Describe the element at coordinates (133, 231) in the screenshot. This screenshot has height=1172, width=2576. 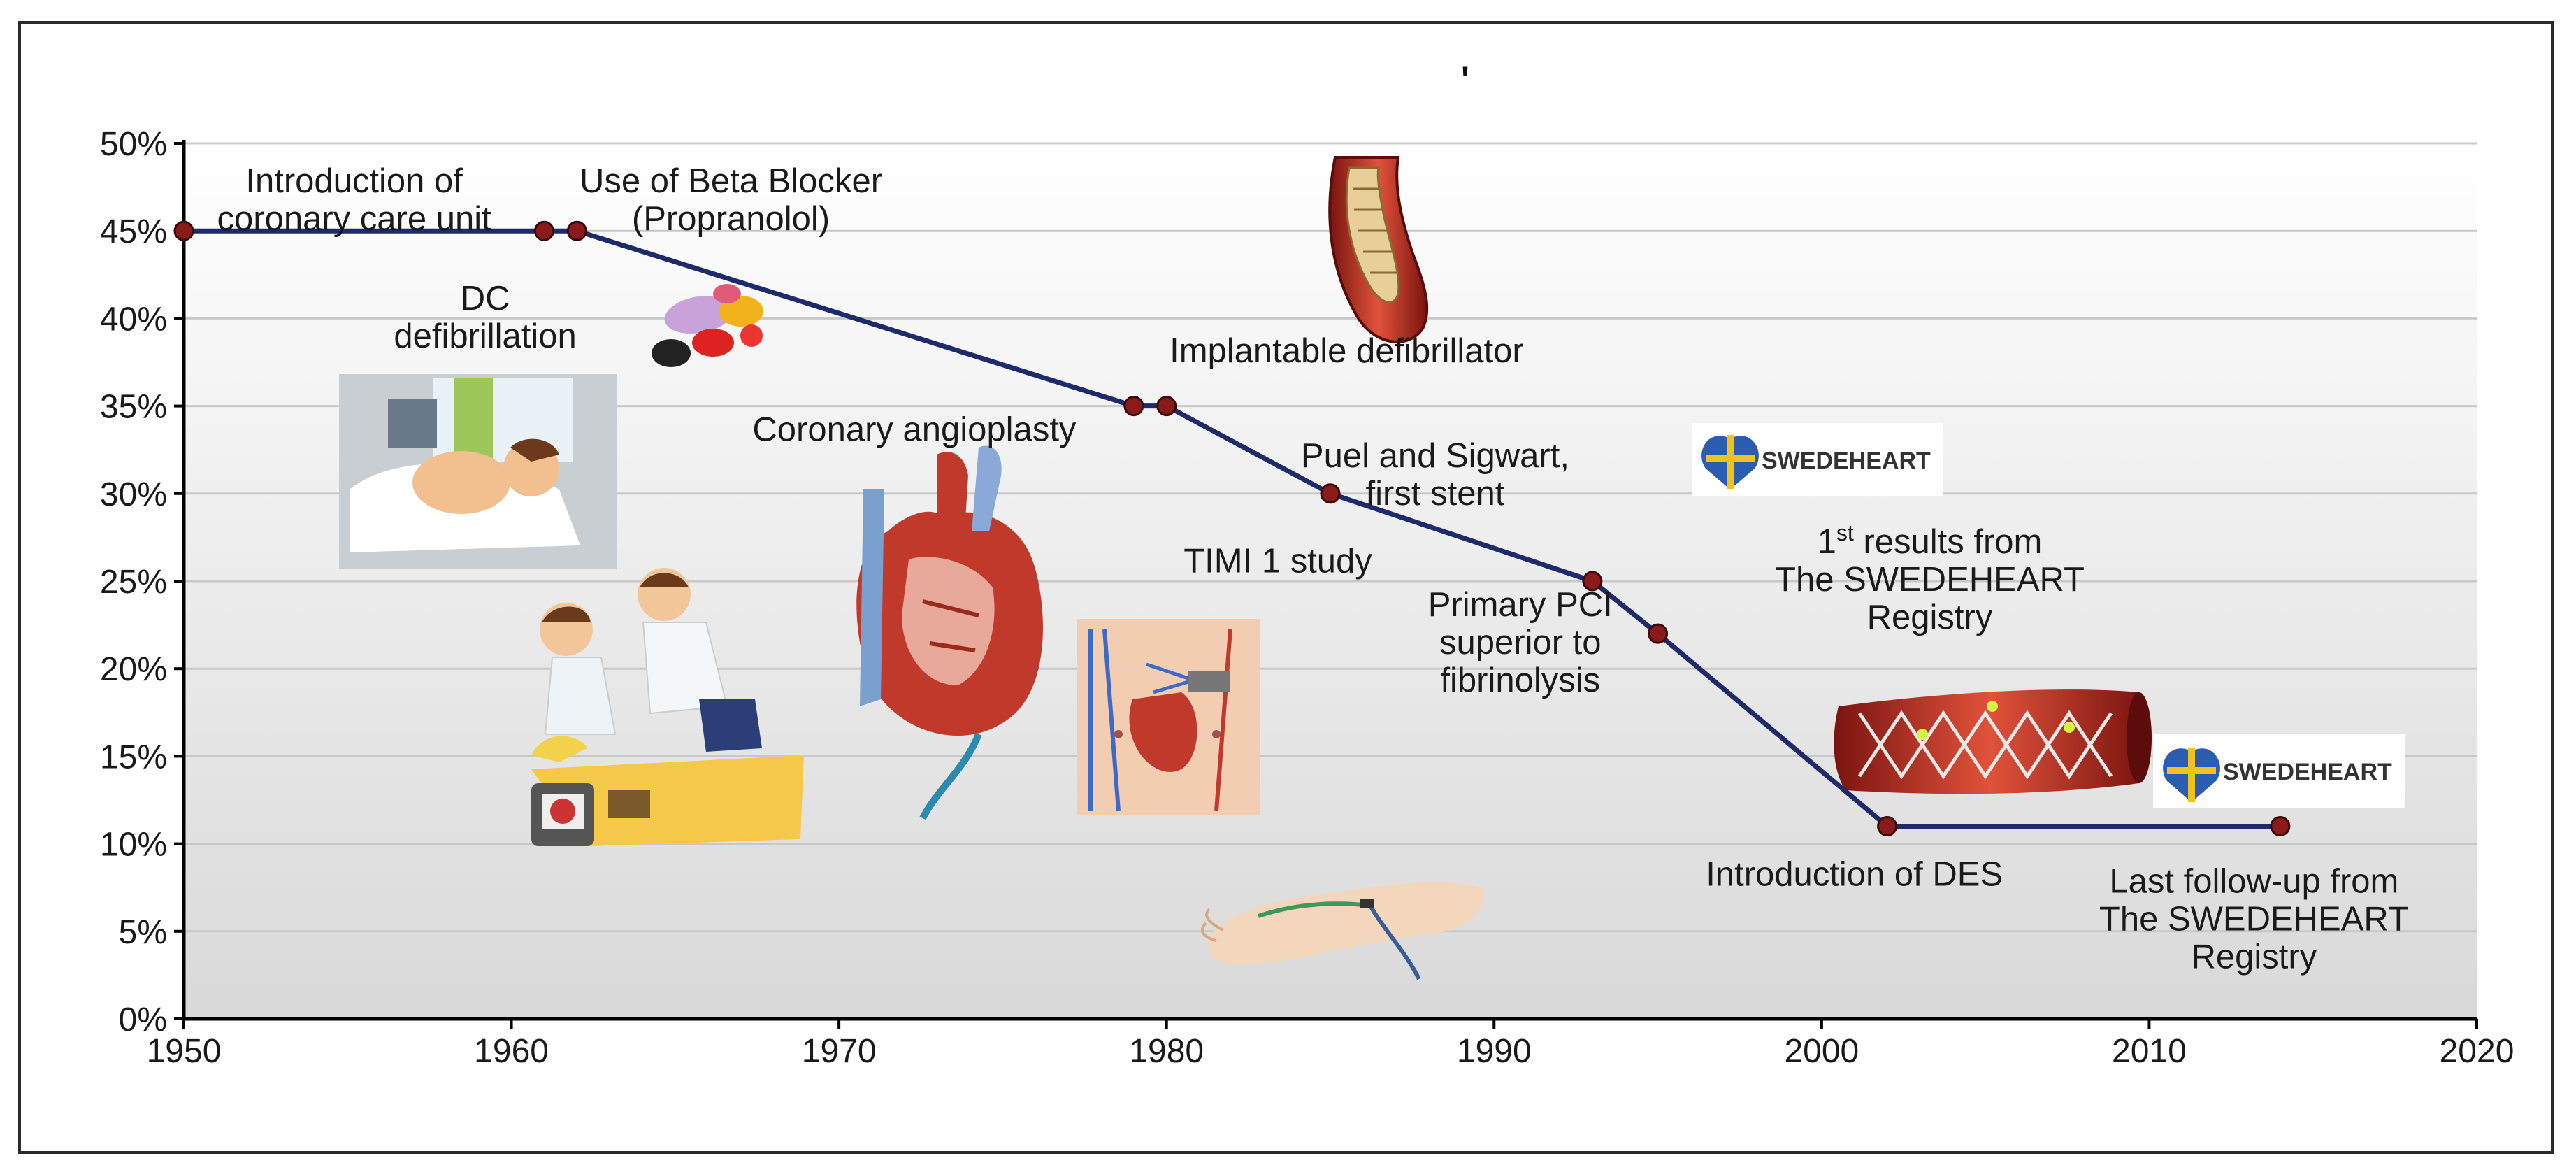
I see `y-tick-label: 45%` at that location.